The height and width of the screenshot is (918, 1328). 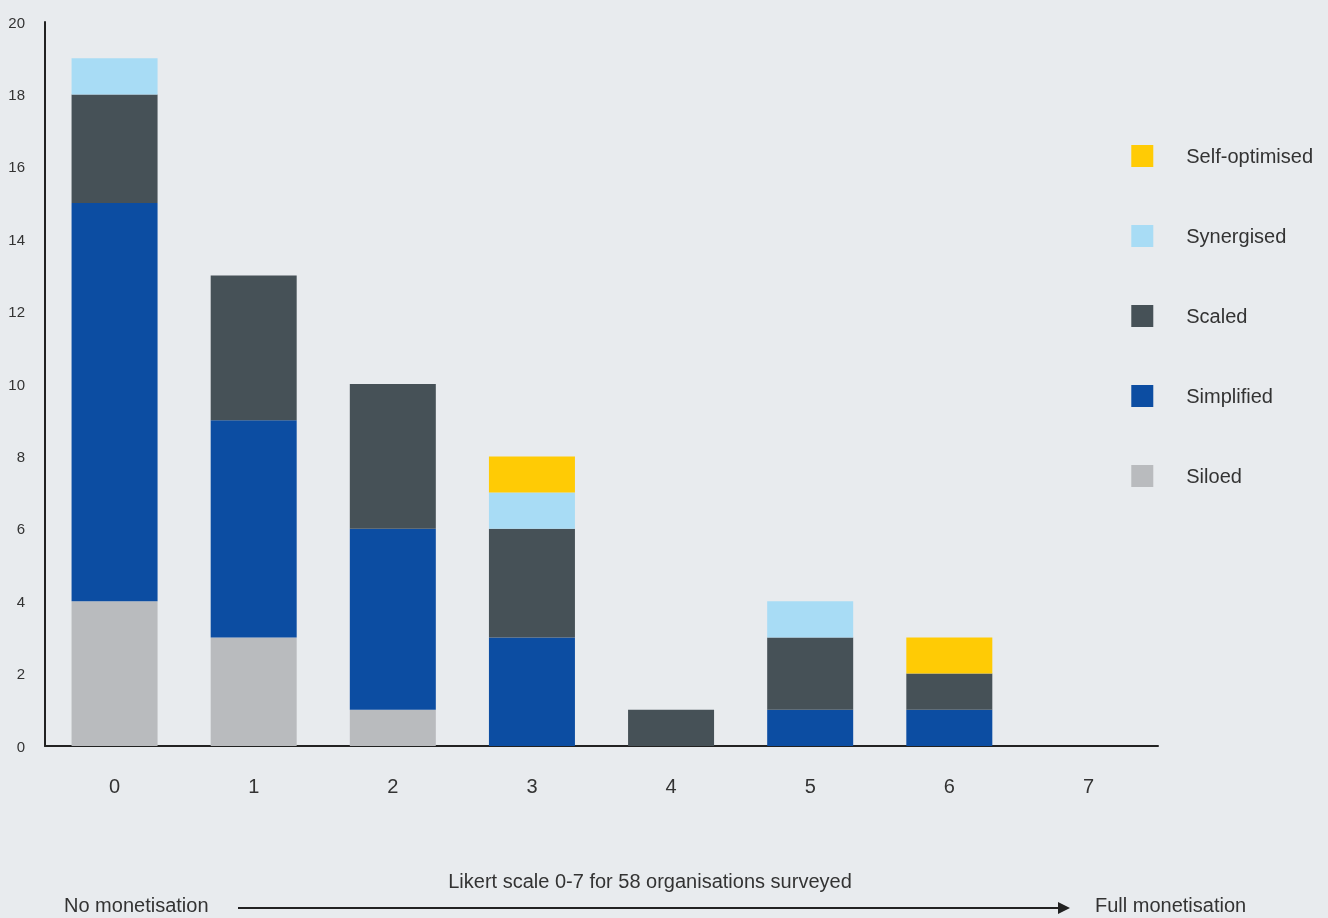 What do you see at coordinates (16, 167) in the screenshot?
I see `y-tick-label: 16` at bounding box center [16, 167].